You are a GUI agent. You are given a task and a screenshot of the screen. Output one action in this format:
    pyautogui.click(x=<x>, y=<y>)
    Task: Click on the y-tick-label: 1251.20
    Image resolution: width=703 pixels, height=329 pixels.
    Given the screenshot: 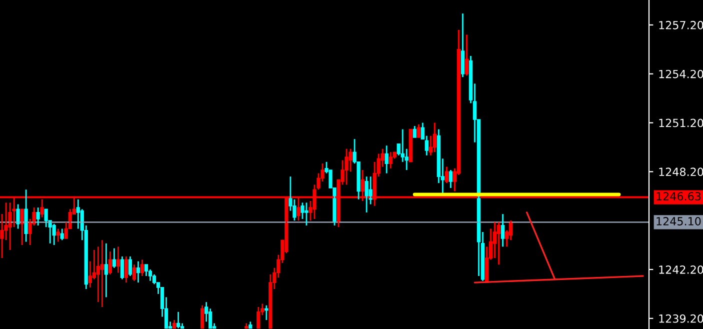 What is the action you would take?
    pyautogui.click(x=681, y=123)
    